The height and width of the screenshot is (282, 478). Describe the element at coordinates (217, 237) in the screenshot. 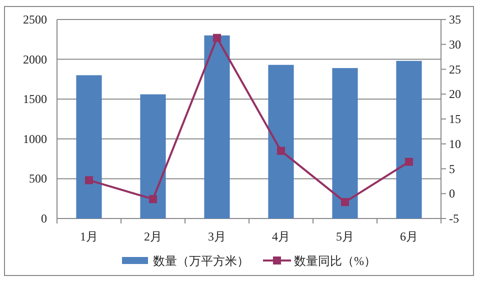

I see `x-tick-label: 3月` at that location.